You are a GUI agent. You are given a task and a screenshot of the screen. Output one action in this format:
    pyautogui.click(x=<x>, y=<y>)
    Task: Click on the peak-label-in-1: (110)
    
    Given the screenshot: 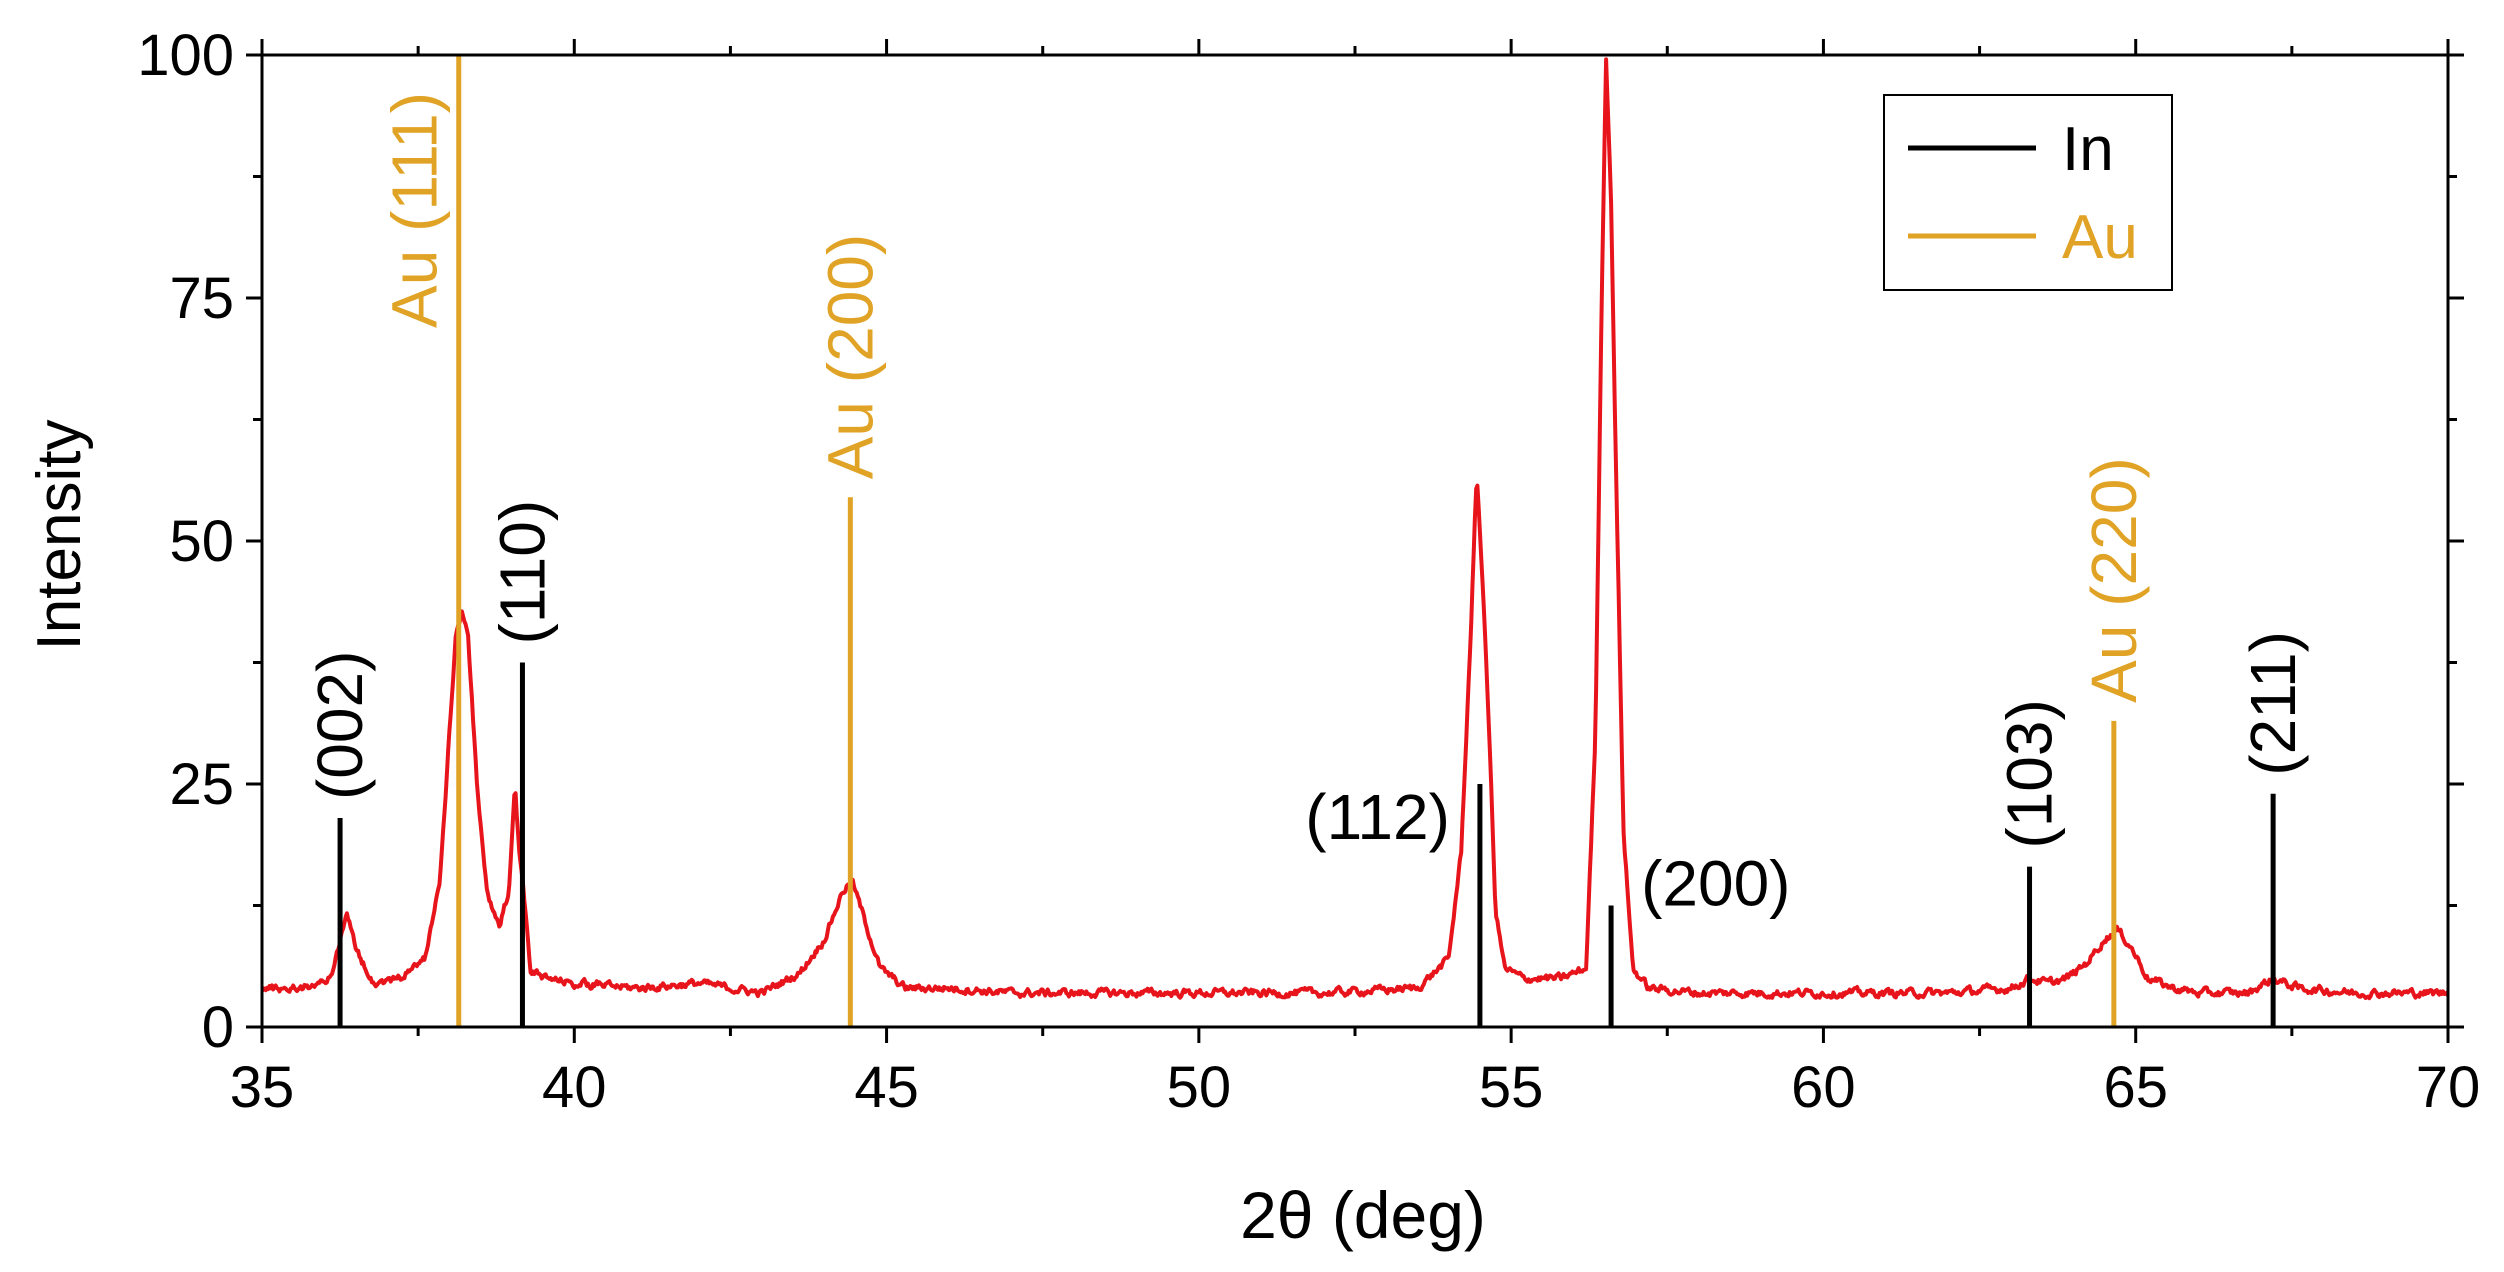 What is the action you would take?
    pyautogui.click(x=522, y=572)
    